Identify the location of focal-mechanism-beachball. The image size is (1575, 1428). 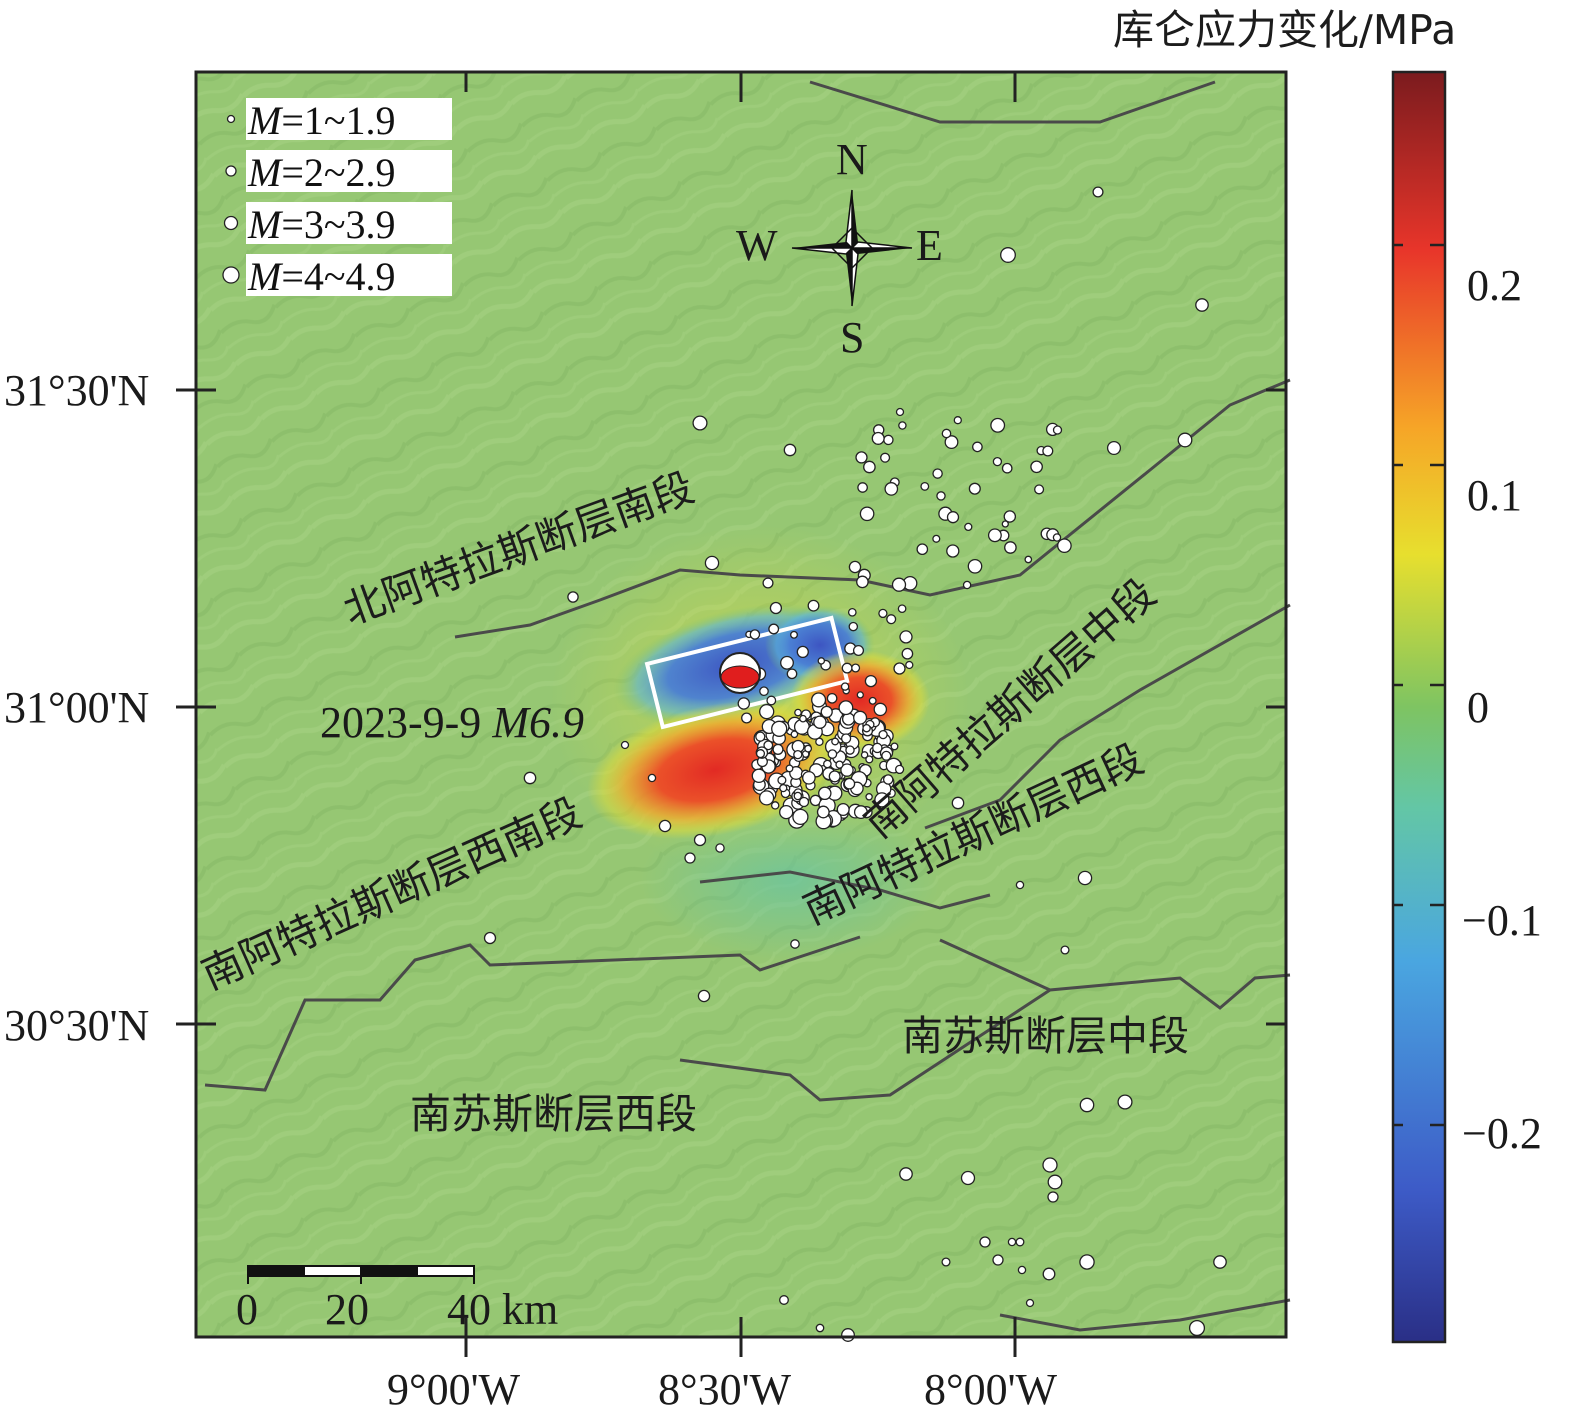
(740, 673).